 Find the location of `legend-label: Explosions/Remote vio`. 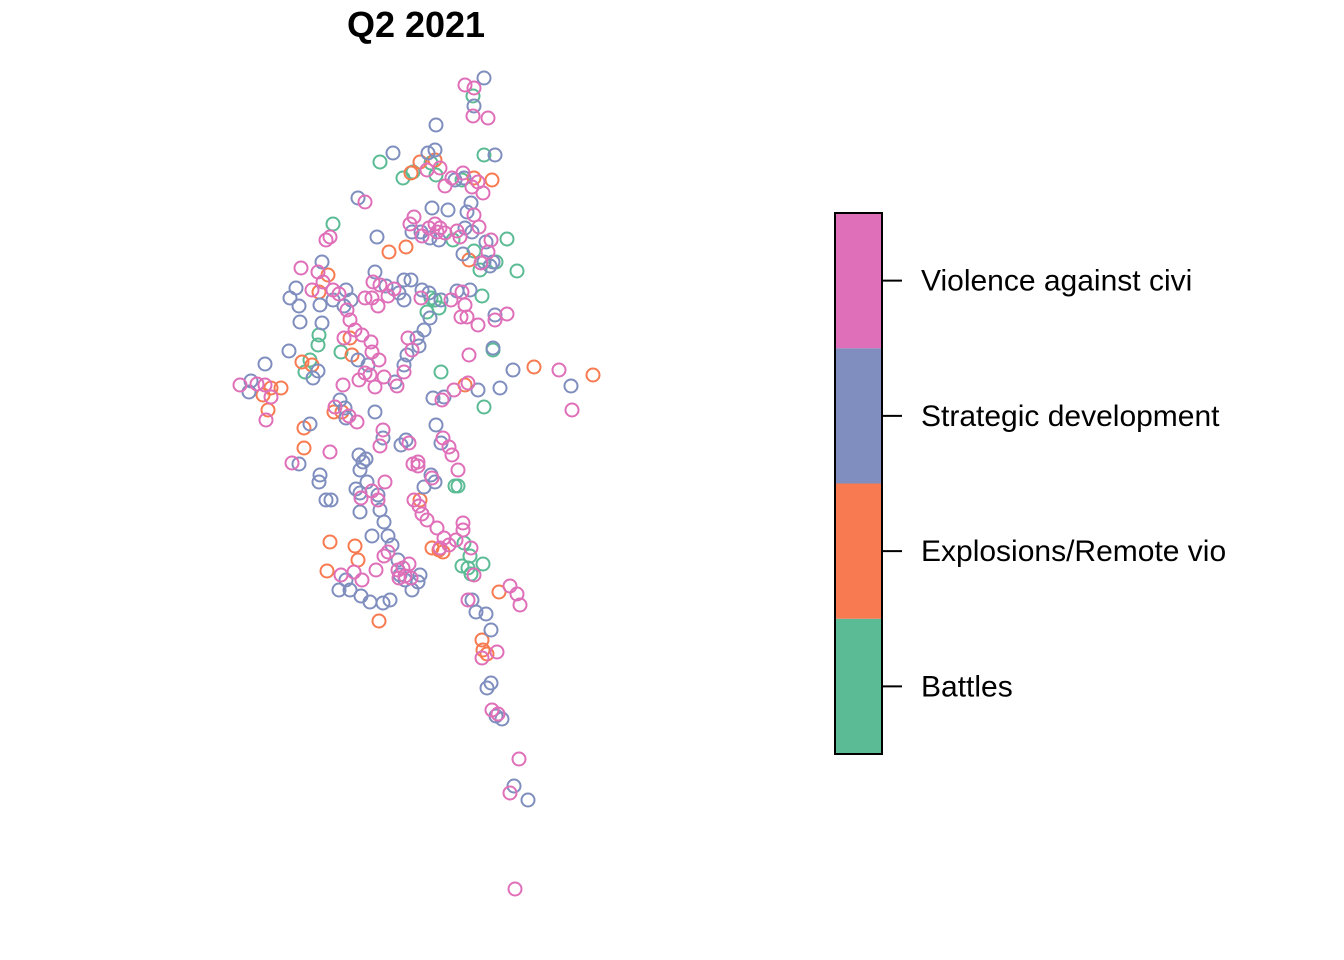

legend-label: Explosions/Remote vio is located at coordinates (1073, 551).